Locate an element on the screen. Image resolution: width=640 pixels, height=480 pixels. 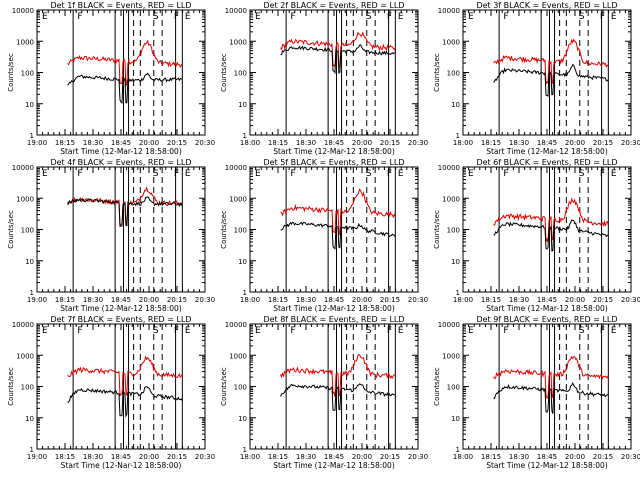
panel-title: Det 8f BLACK = Events, RED = LLD is located at coordinates (333, 319).